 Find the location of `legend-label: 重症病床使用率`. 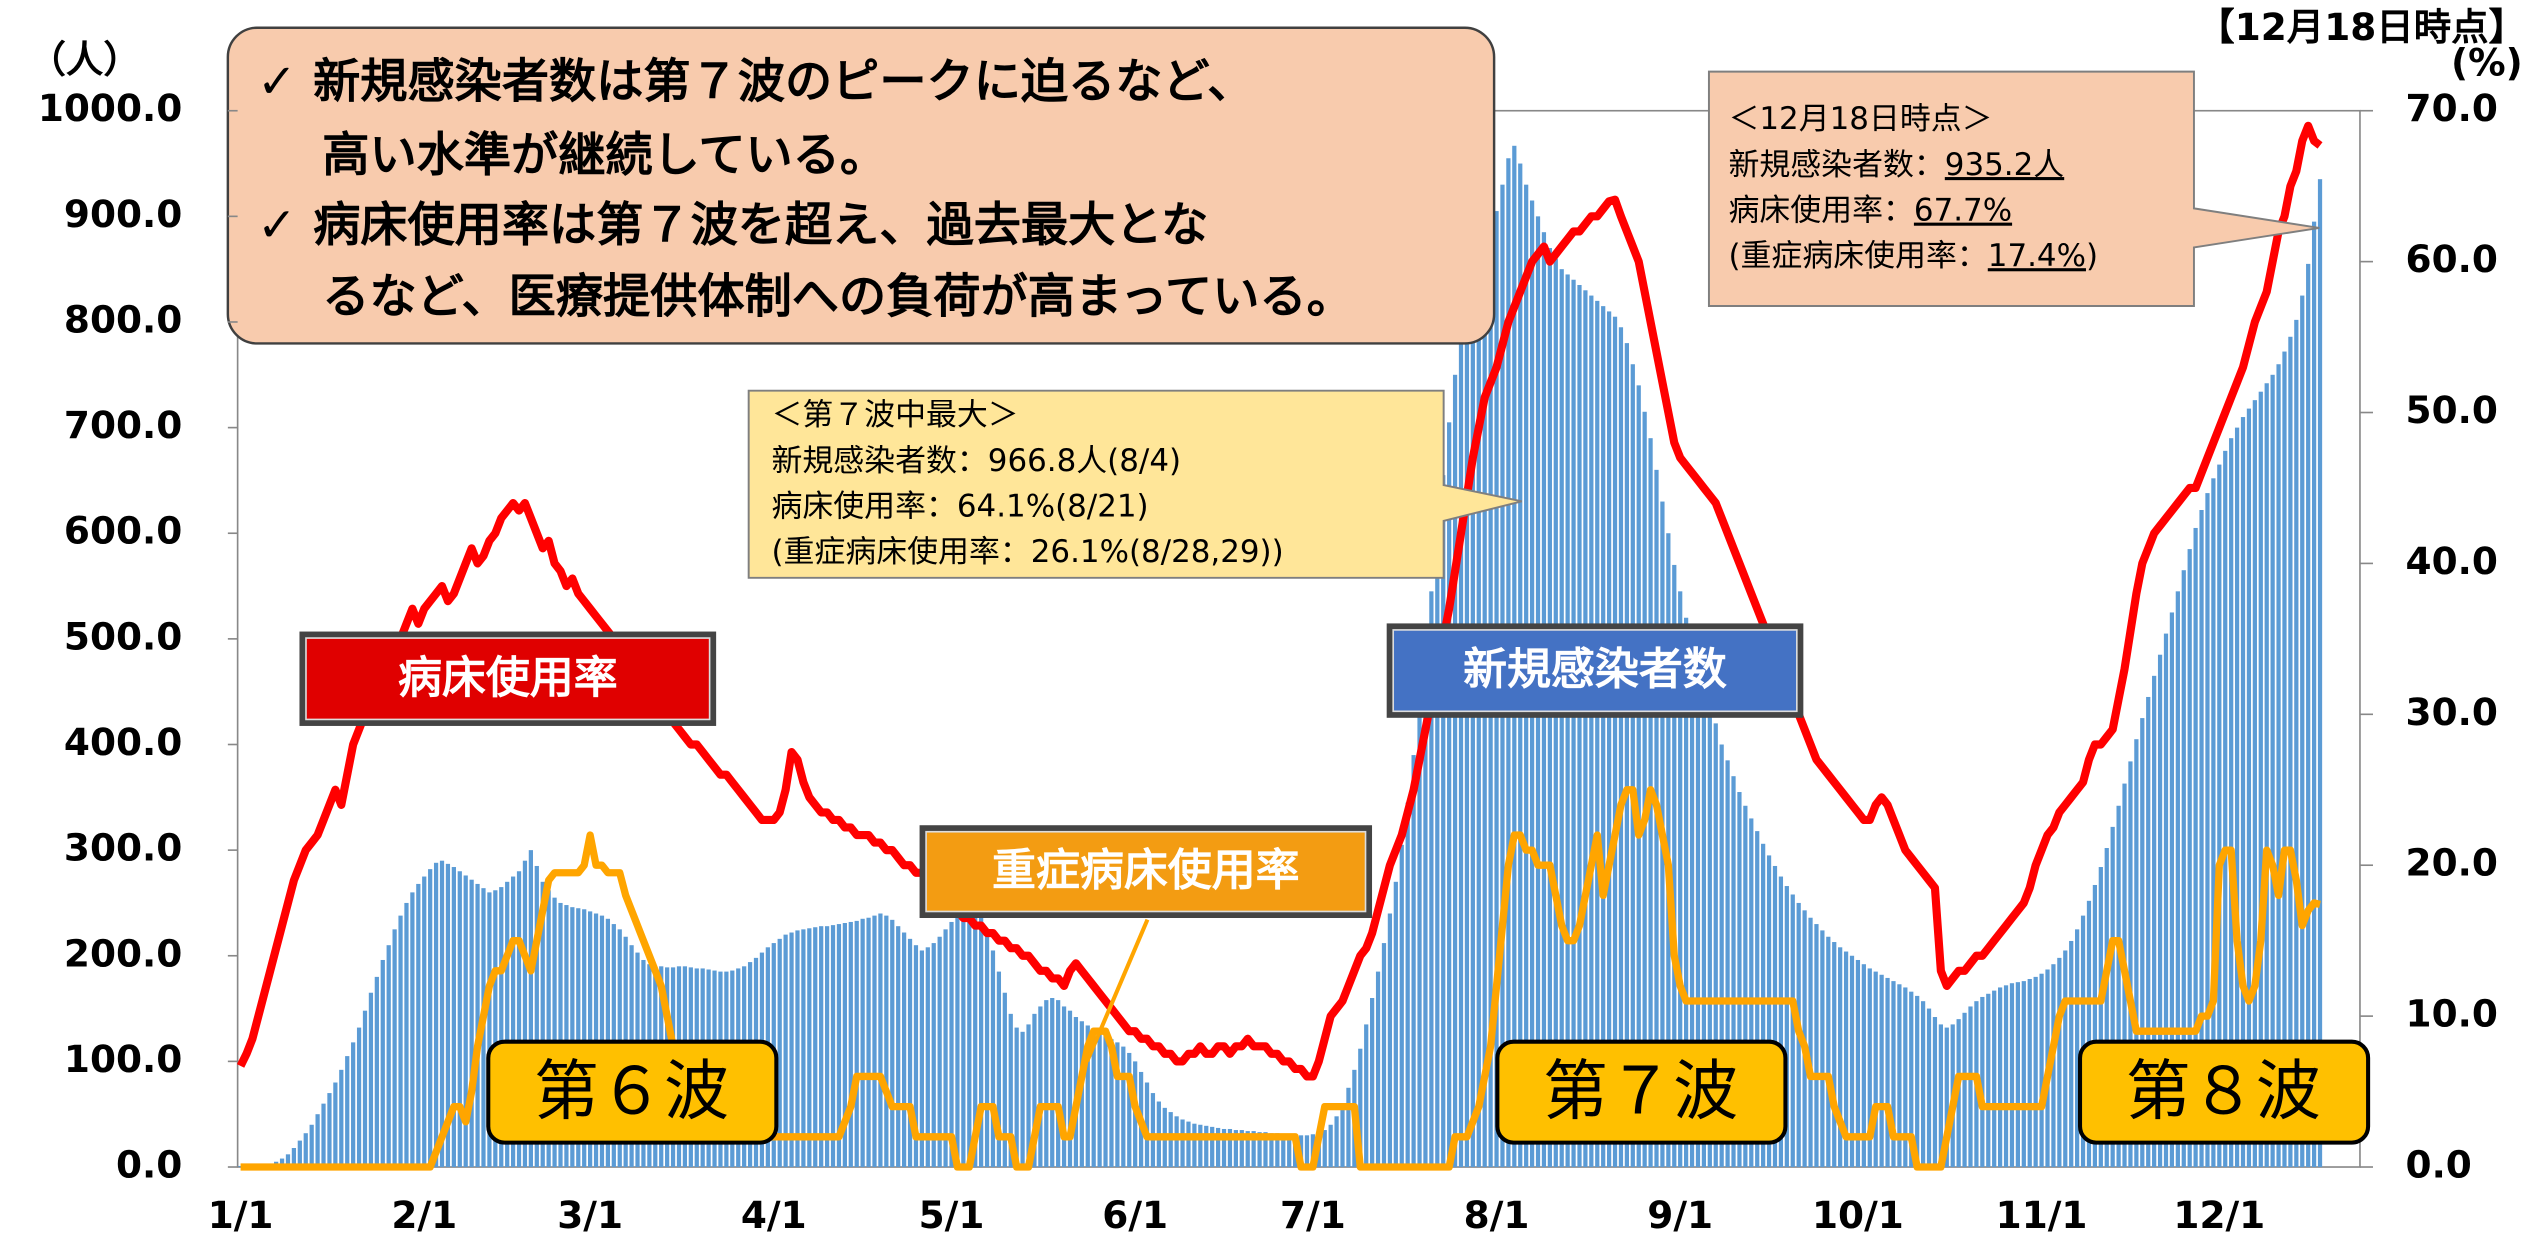

legend-label: 重症病床使用率 is located at coordinates (1146, 870).